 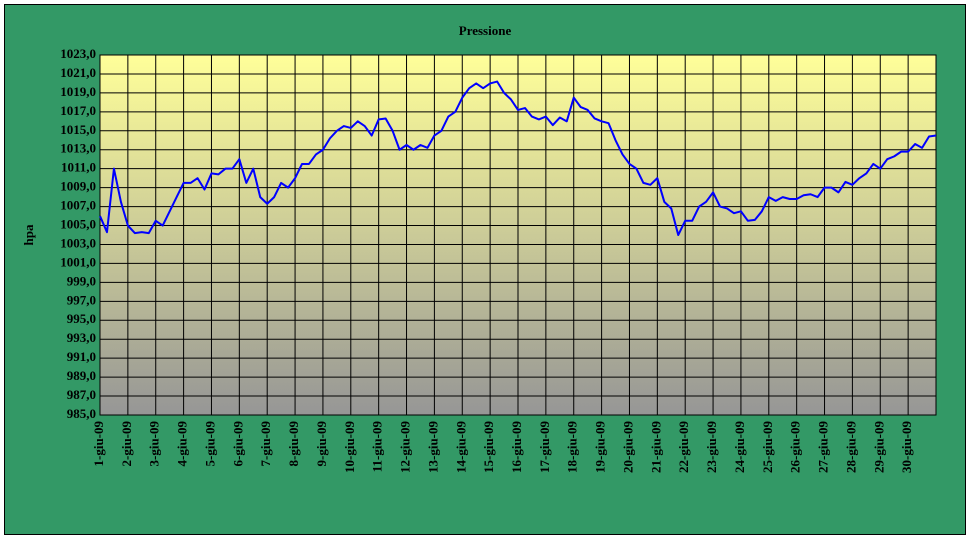 I want to click on x-tick-label: 10-giu-09, so click(x=349, y=447).